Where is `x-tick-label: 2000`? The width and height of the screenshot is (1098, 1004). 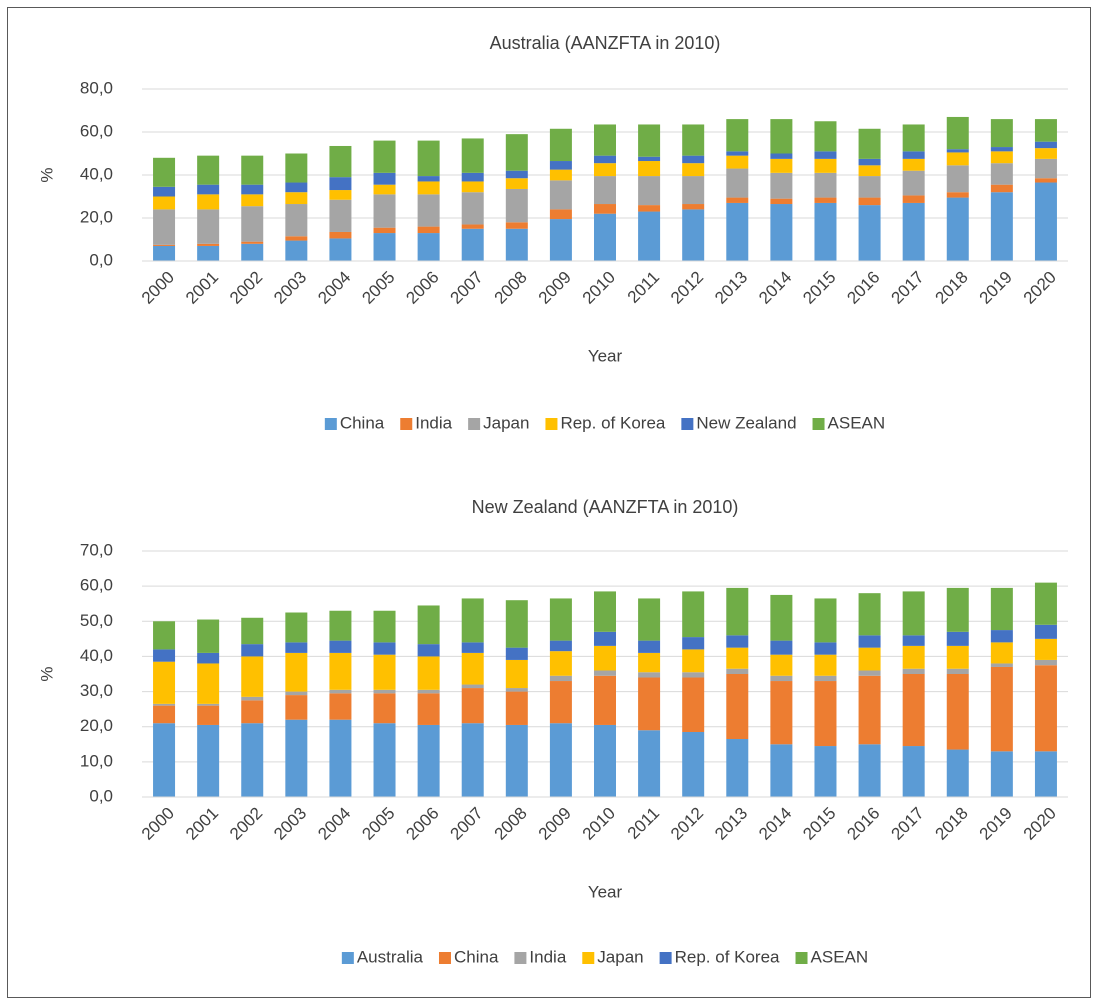 x-tick-label: 2000 is located at coordinates (158, 288).